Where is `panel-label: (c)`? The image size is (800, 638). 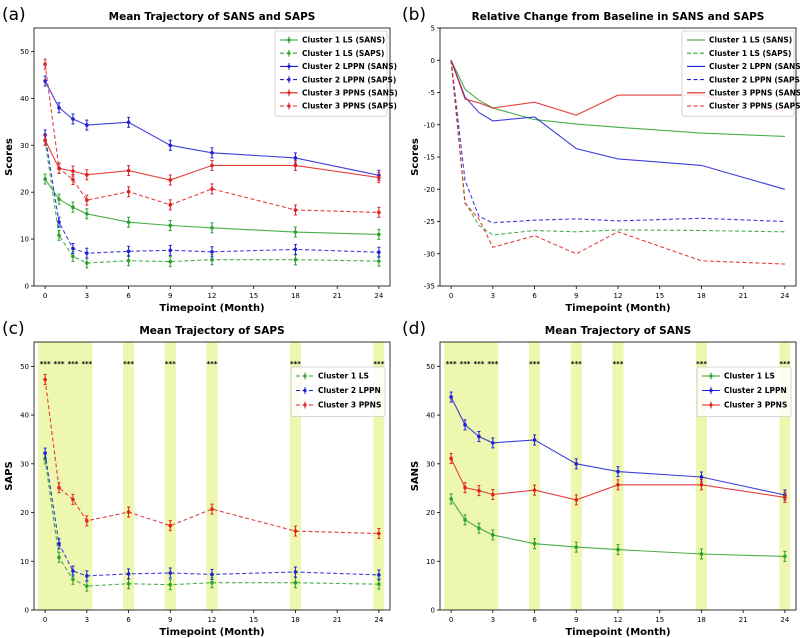
panel-label: (c) is located at coordinates (13, 329).